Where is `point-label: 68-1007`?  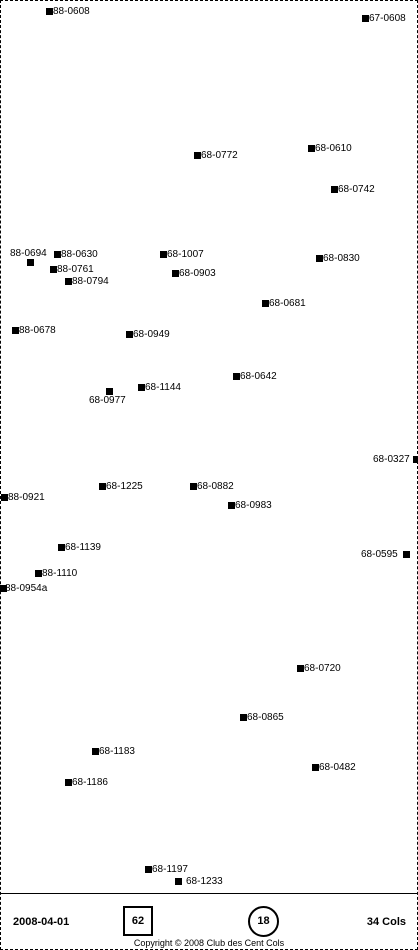
point-label: 68-1007 is located at coordinates (185, 254).